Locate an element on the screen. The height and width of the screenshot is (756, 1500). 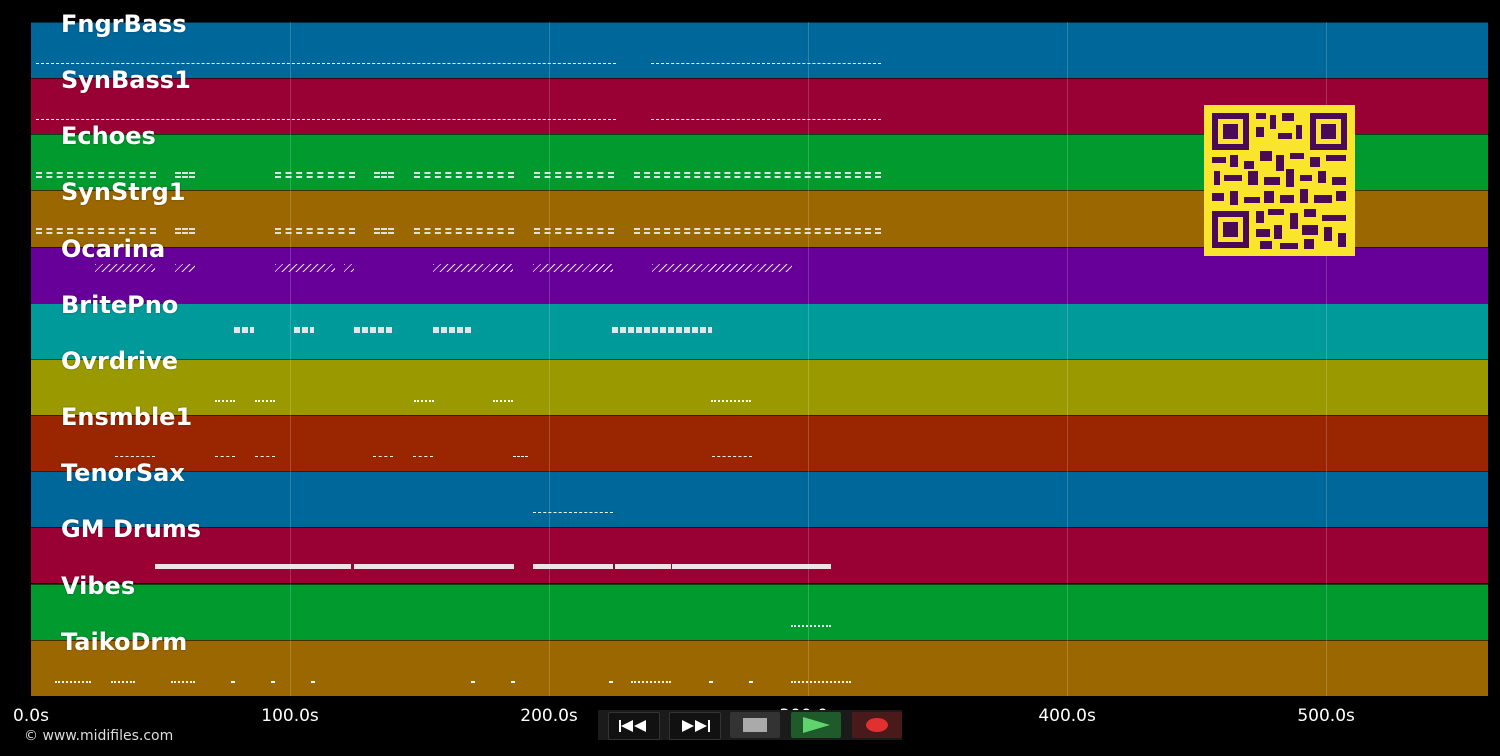
axis-tick-label: 400.0s is located at coordinates (1067, 716).